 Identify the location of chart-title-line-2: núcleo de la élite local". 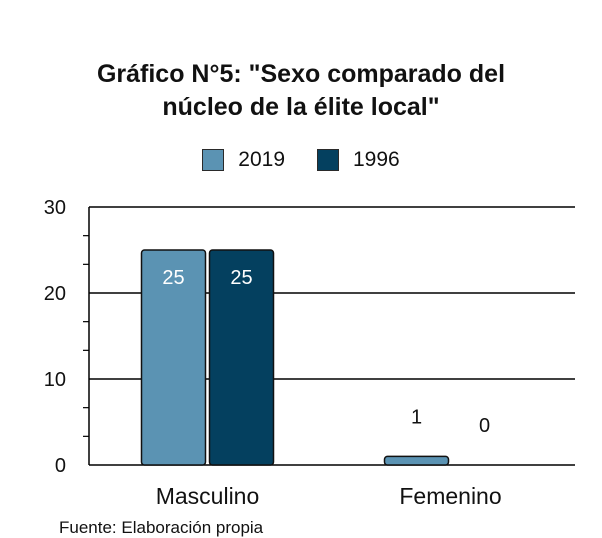
(301, 107).